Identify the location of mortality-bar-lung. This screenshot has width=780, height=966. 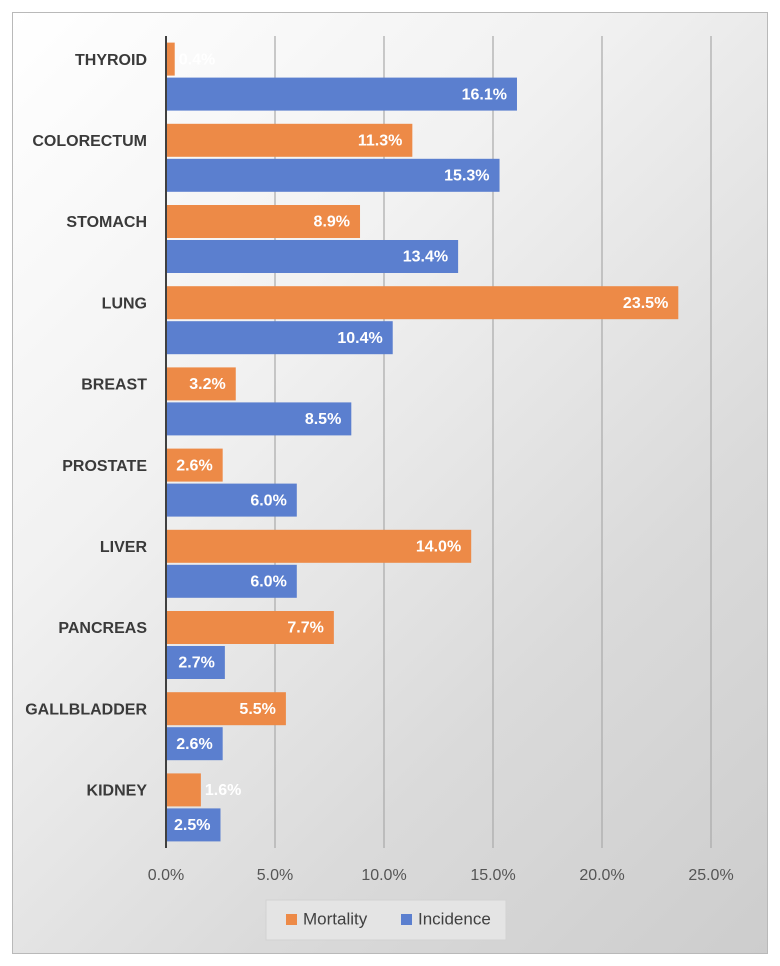
(422, 303).